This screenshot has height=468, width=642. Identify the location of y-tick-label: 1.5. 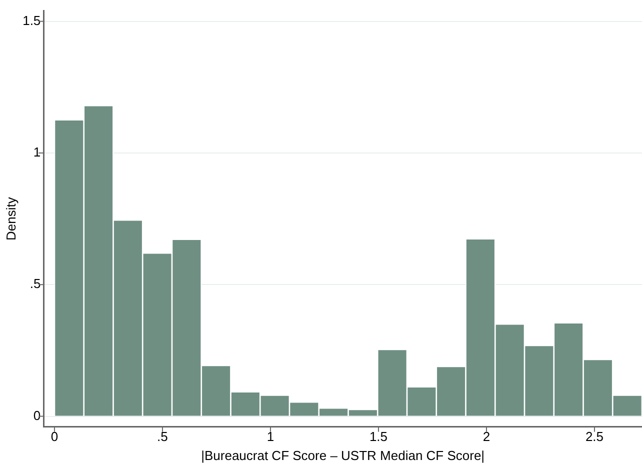
(31, 20).